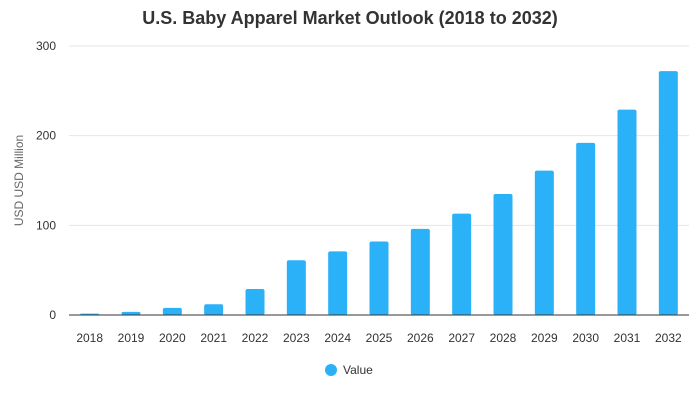 Image resolution: width=700 pixels, height=400 pixels. What do you see at coordinates (503, 338) in the screenshot?
I see `x-tick-label: 2028` at bounding box center [503, 338].